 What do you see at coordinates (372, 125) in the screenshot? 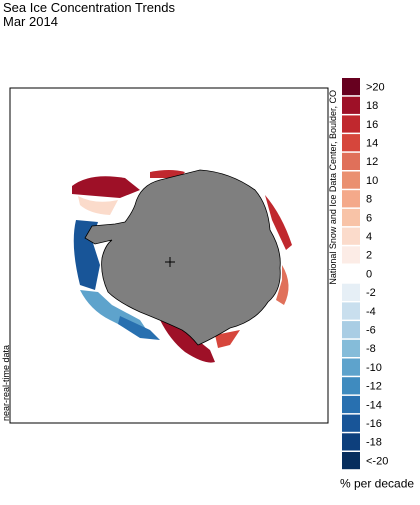
I see `legend-label: 16` at bounding box center [372, 125].